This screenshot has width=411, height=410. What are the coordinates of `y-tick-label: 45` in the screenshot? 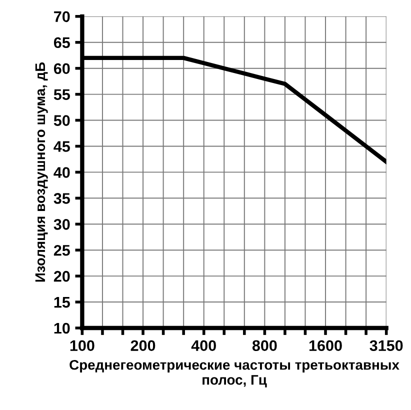 It's located at (62, 146).